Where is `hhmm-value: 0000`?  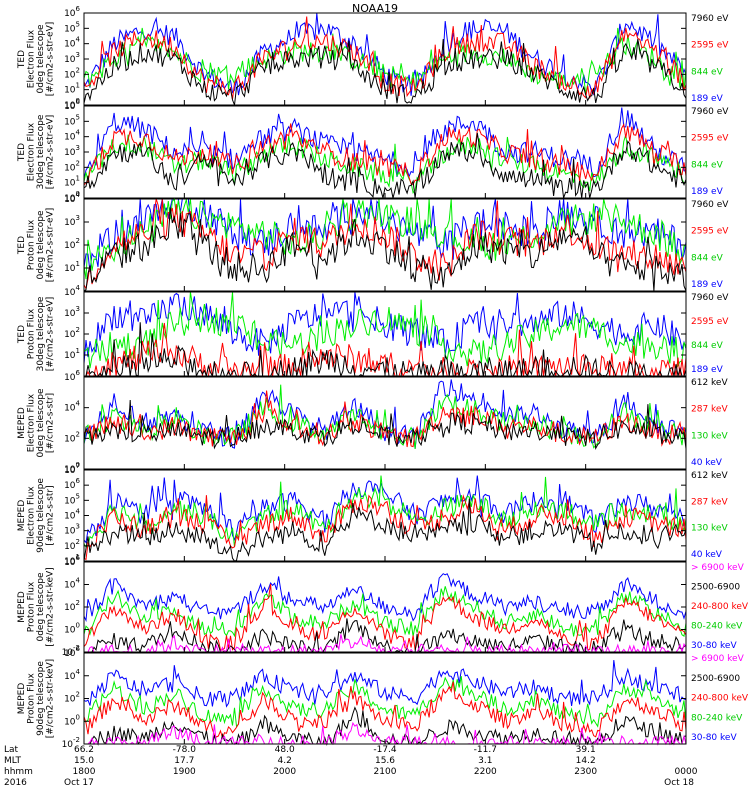 hhmm-value: 0000 is located at coordinates (686, 772).